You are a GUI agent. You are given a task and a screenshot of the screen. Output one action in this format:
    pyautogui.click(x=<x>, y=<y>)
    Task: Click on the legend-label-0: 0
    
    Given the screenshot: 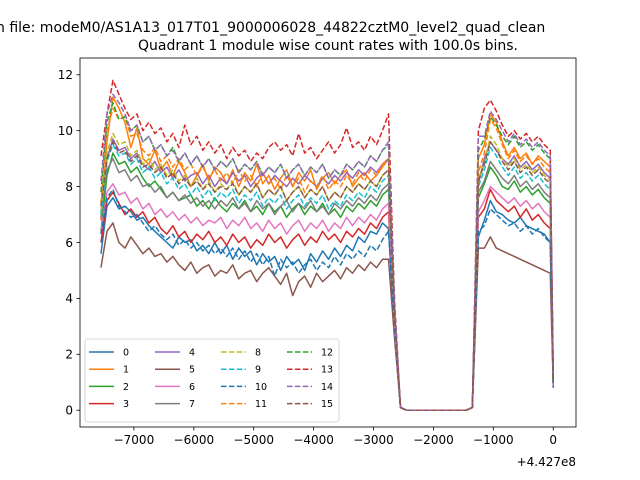 What is the action you would take?
    pyautogui.click(x=126, y=353)
    